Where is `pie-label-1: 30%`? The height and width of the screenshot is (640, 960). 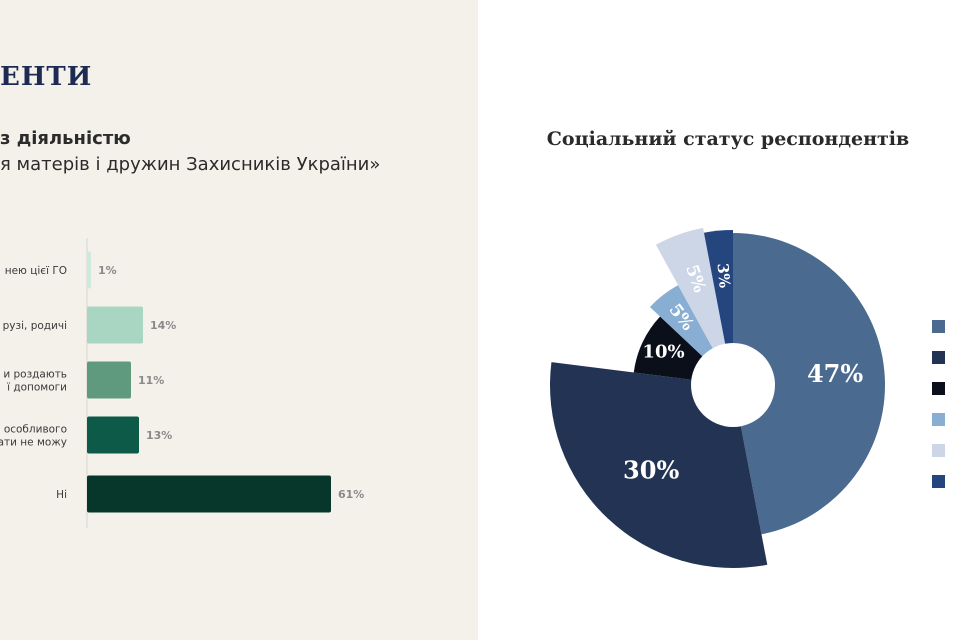
pie-label-1: 30% is located at coordinates (651, 470).